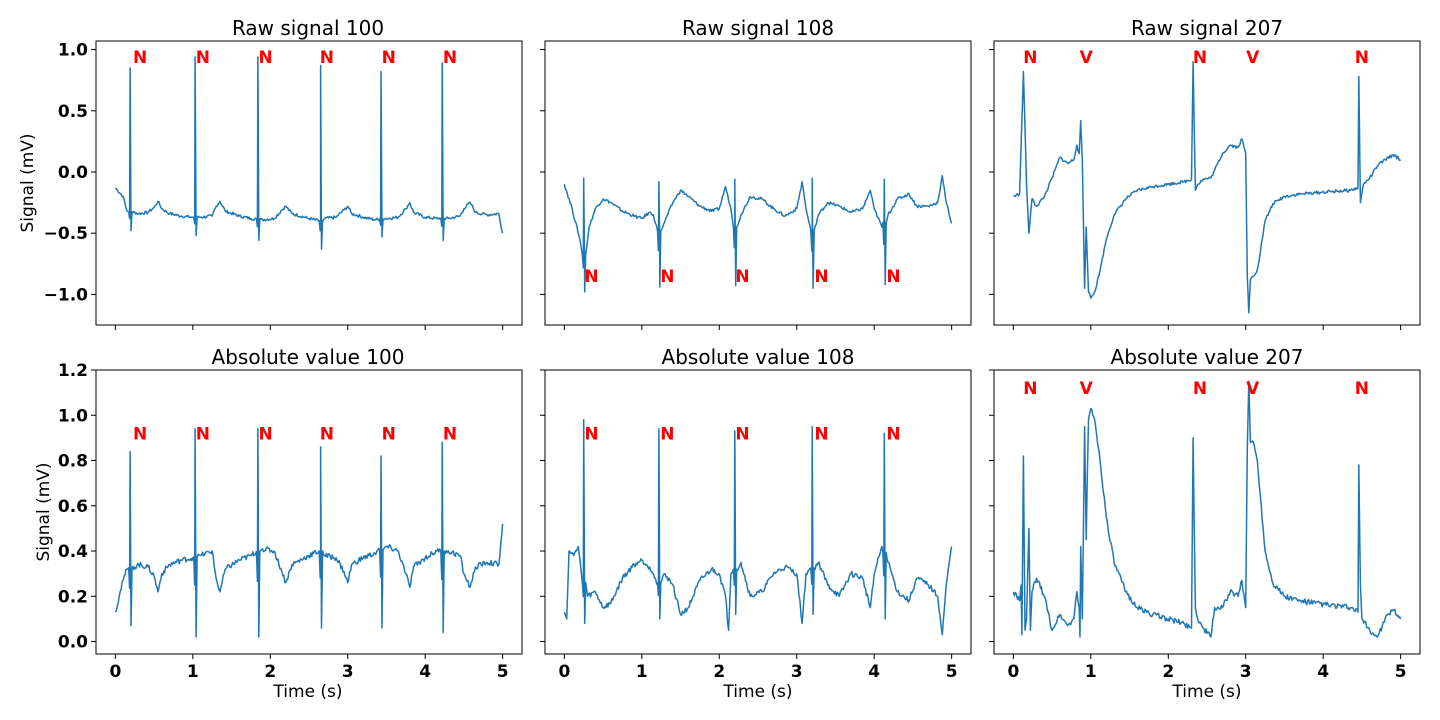 Image resolution: width=1440 pixels, height=720 pixels. I want to click on chart-title: Raw signal 108, so click(758, 28).